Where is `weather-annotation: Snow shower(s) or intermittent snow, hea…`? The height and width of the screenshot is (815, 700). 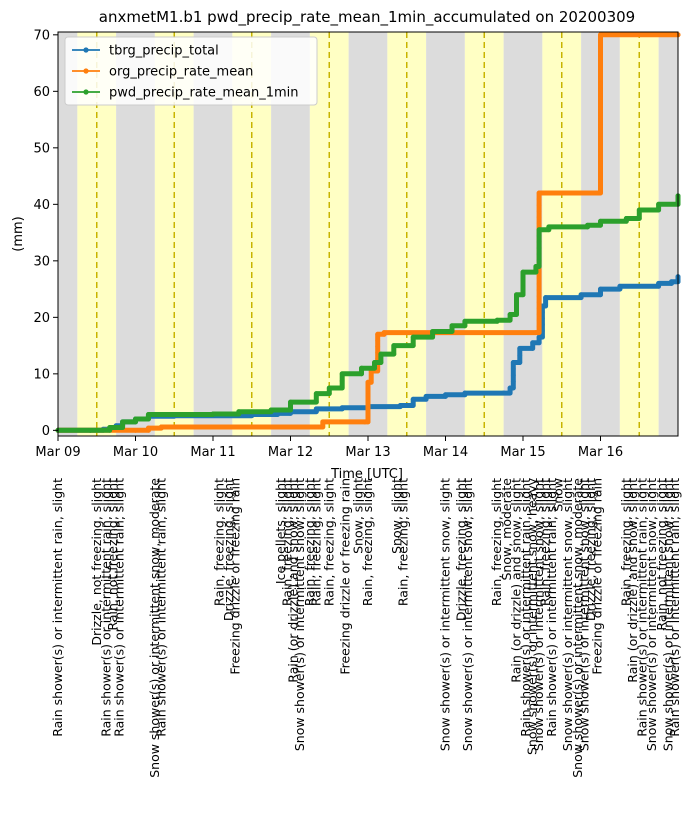
weather-annotation: Snow shower(s) or intermittent snow, hea… is located at coordinates (532, 616).